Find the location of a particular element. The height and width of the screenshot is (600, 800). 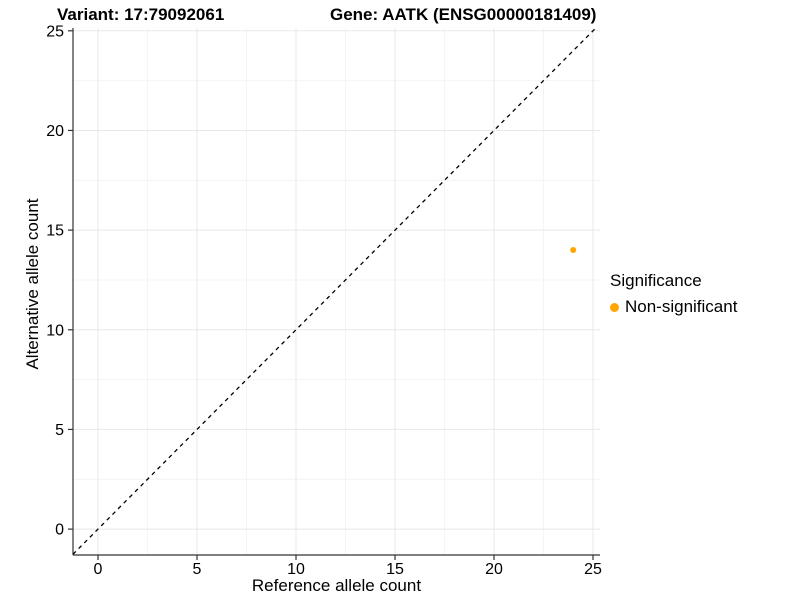

x-tick-label: 0 is located at coordinates (98, 569).